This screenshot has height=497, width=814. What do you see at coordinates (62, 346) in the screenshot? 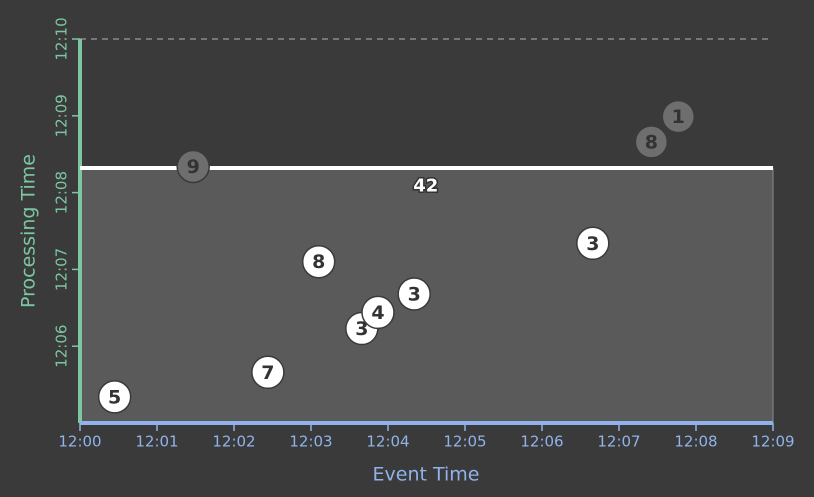
I see `y-tick-label: 12:06` at bounding box center [62, 346].